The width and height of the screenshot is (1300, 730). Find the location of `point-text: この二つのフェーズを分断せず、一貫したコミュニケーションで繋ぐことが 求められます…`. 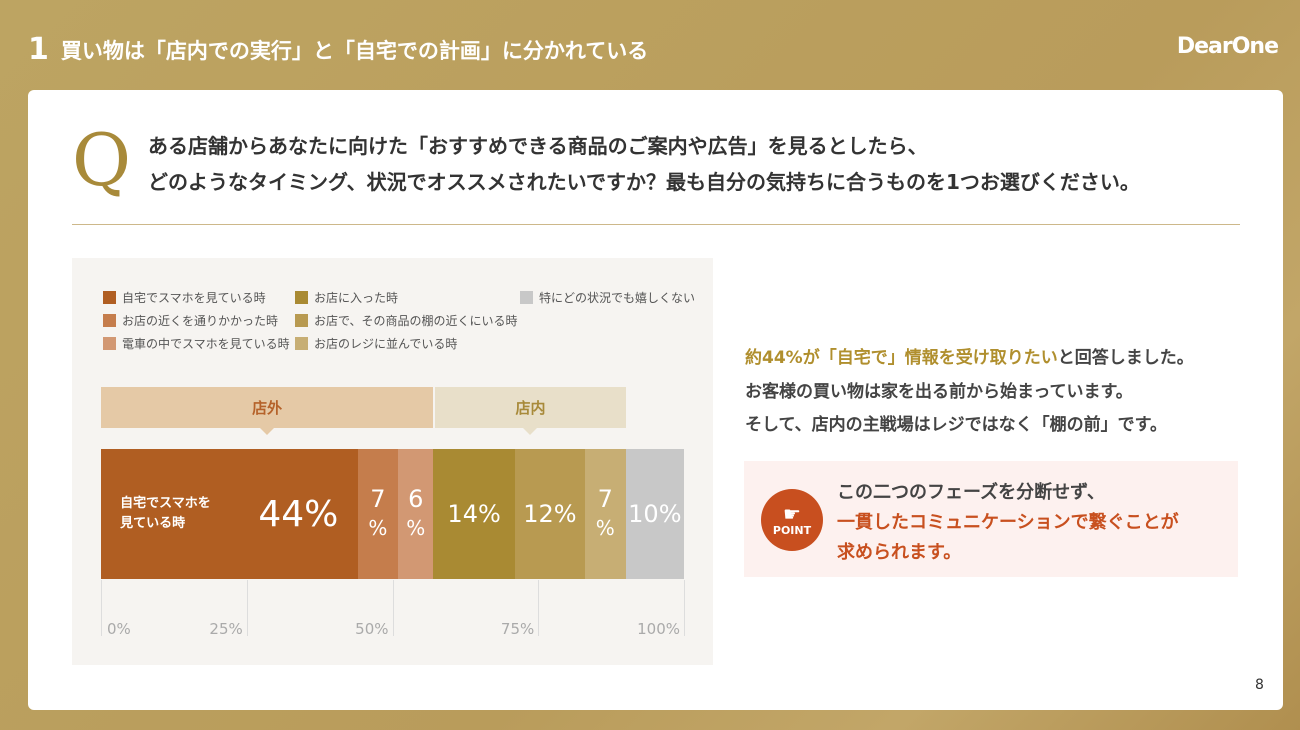

point-text: この二つのフェーズを分断せず、一貫したコミュニケーションで繋ぐことが 求められます… is located at coordinates (1008, 523).